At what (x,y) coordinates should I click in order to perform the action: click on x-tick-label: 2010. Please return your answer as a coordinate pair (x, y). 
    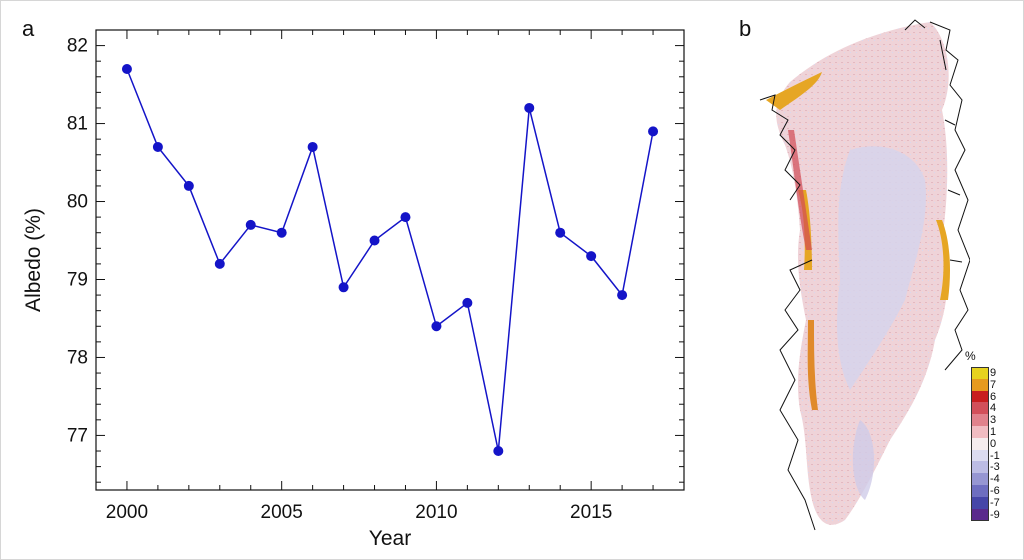
    Looking at the image, I should click on (436, 512).